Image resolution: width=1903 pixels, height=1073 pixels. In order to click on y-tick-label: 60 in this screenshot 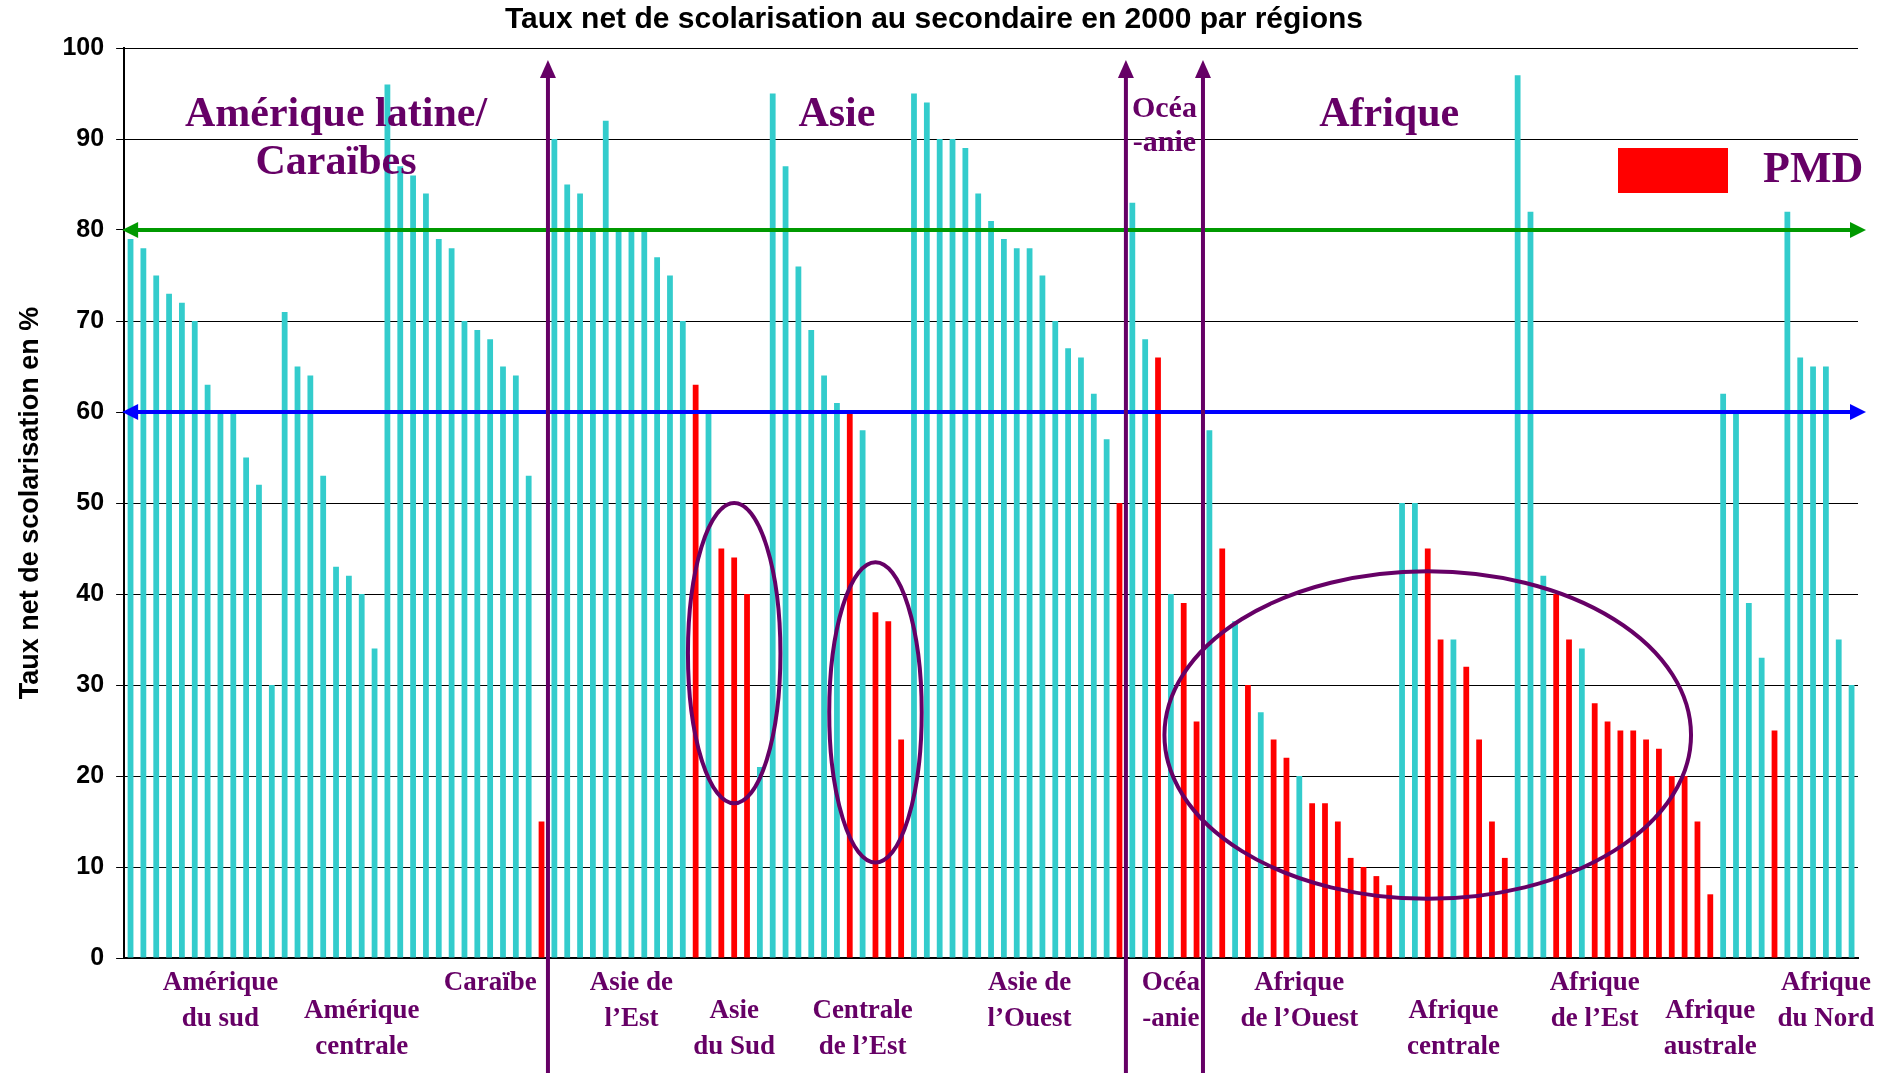, I will do `click(90, 409)`.